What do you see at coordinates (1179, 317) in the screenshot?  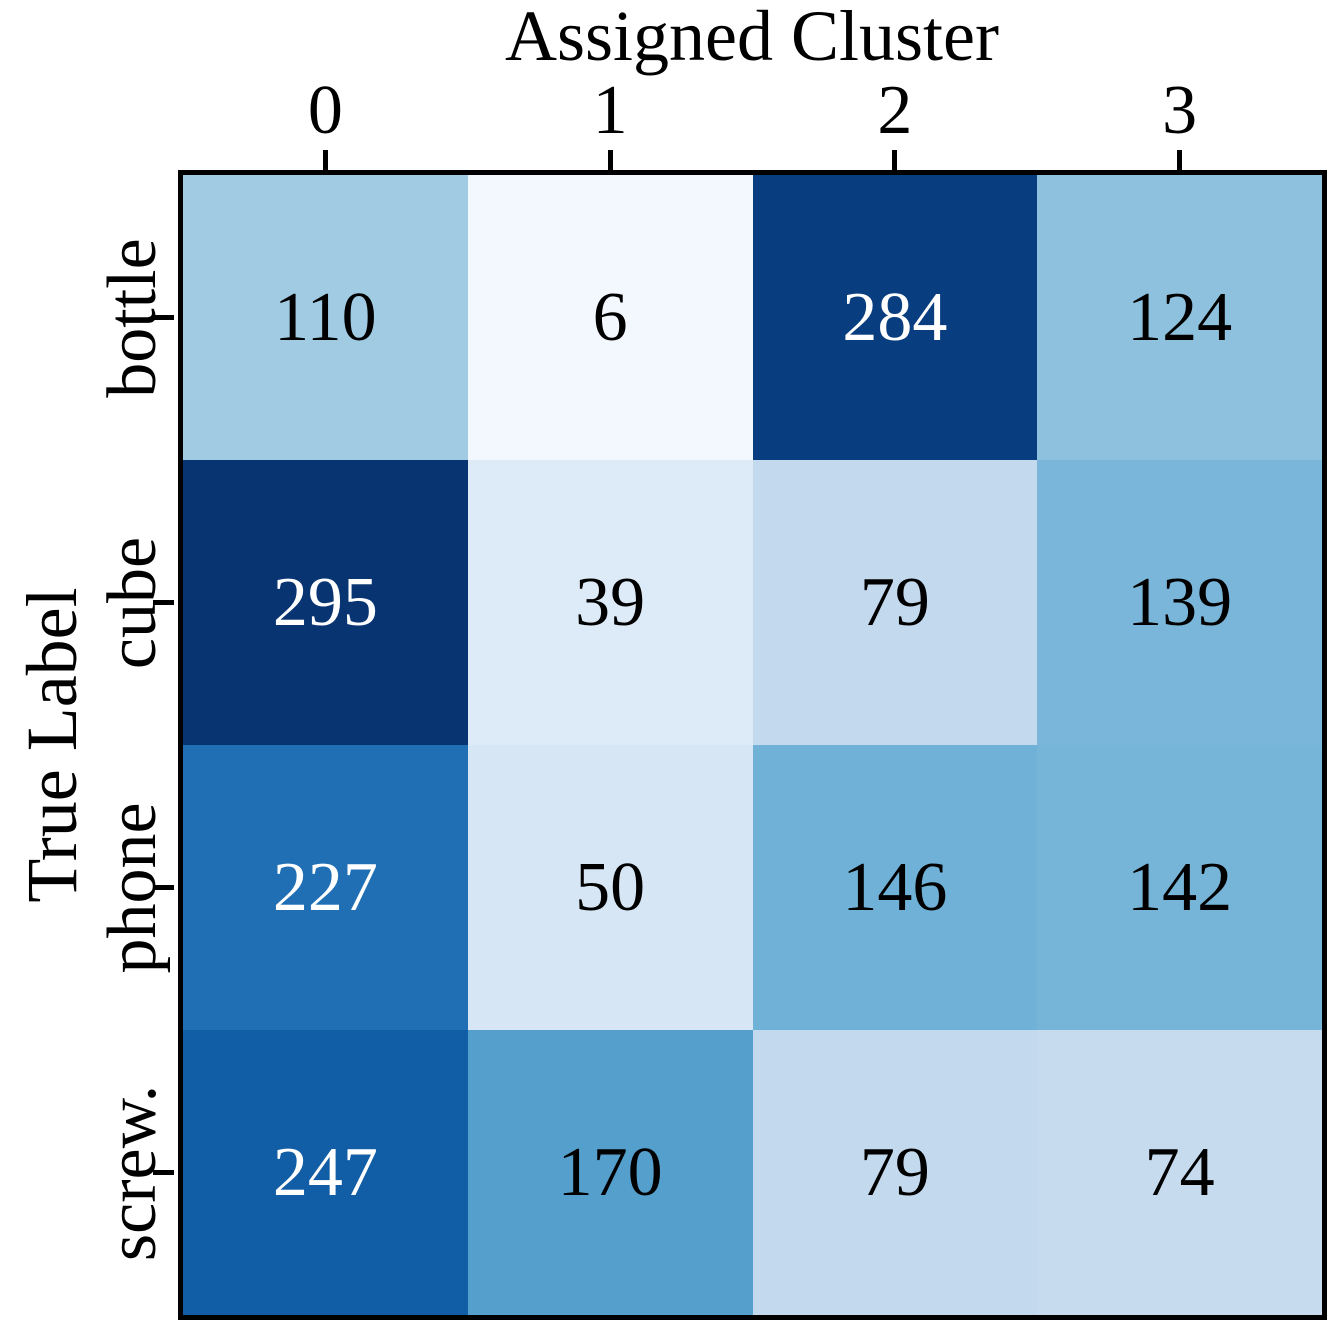 I see `heatmap-cell: 124` at bounding box center [1179, 317].